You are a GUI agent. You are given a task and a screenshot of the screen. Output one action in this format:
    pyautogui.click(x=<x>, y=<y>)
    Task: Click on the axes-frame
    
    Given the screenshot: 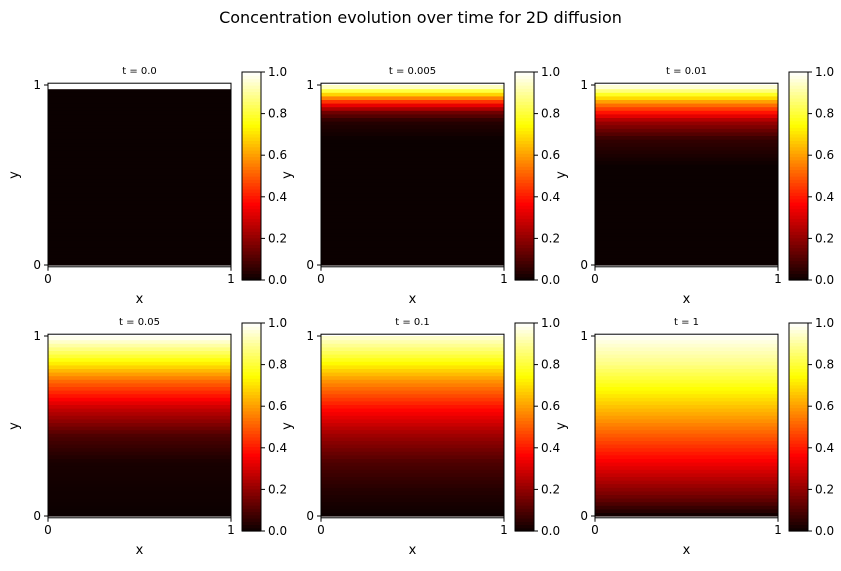 What is the action you would take?
    pyautogui.click(x=412, y=175)
    